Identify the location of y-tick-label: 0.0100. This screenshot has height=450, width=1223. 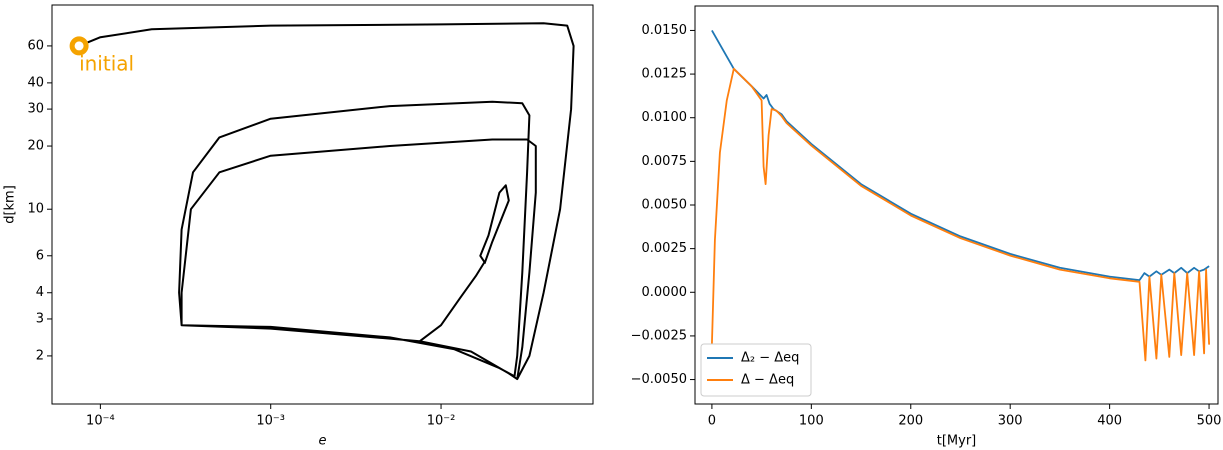
(665, 117).